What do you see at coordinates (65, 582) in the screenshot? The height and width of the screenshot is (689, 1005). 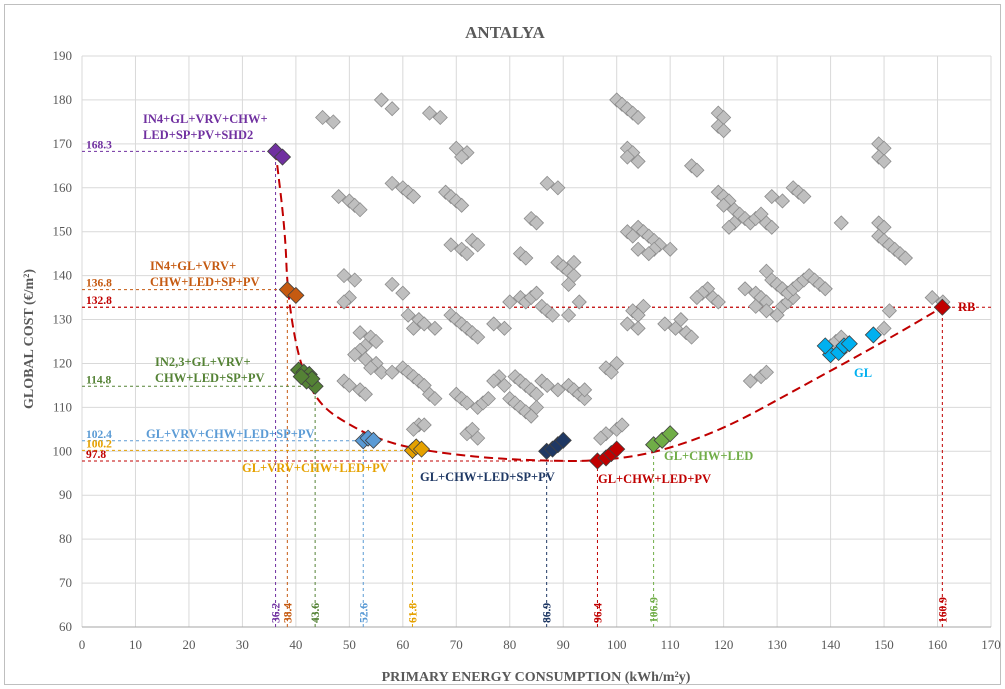 I see `y-tick-label: 70` at bounding box center [65, 582].